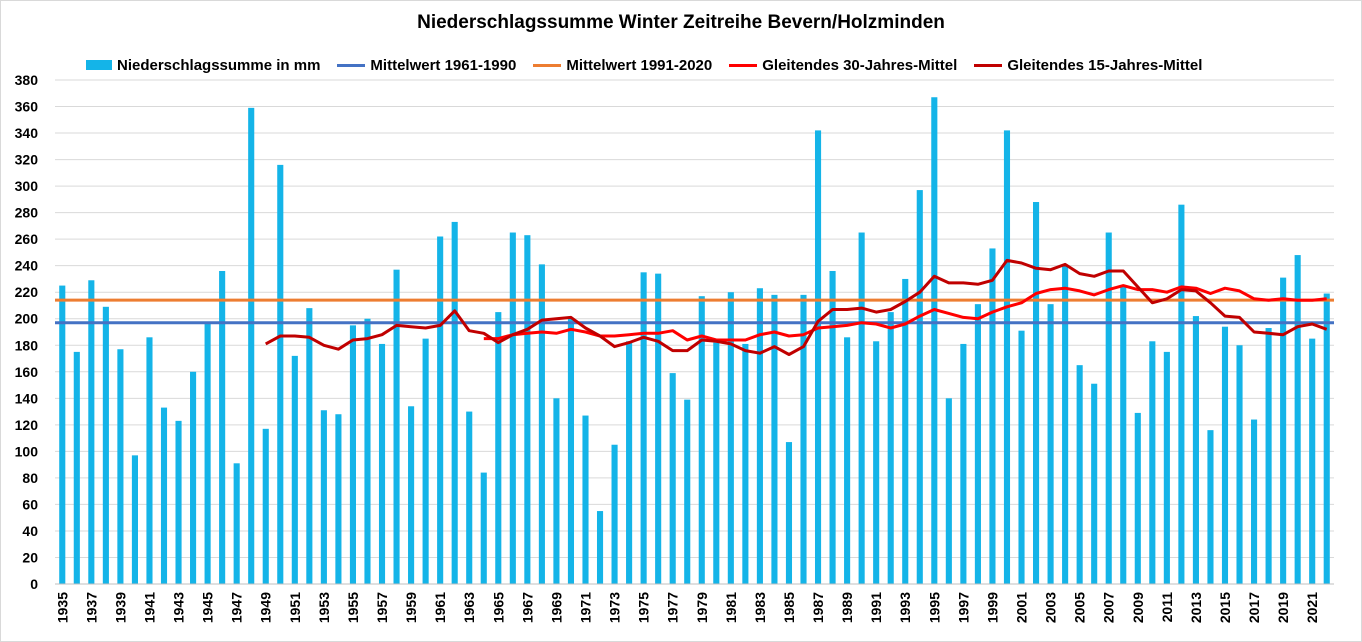 The image size is (1362, 642). What do you see at coordinates (62, 607) in the screenshot?
I see `x-tick-label: 1935` at bounding box center [62, 607].